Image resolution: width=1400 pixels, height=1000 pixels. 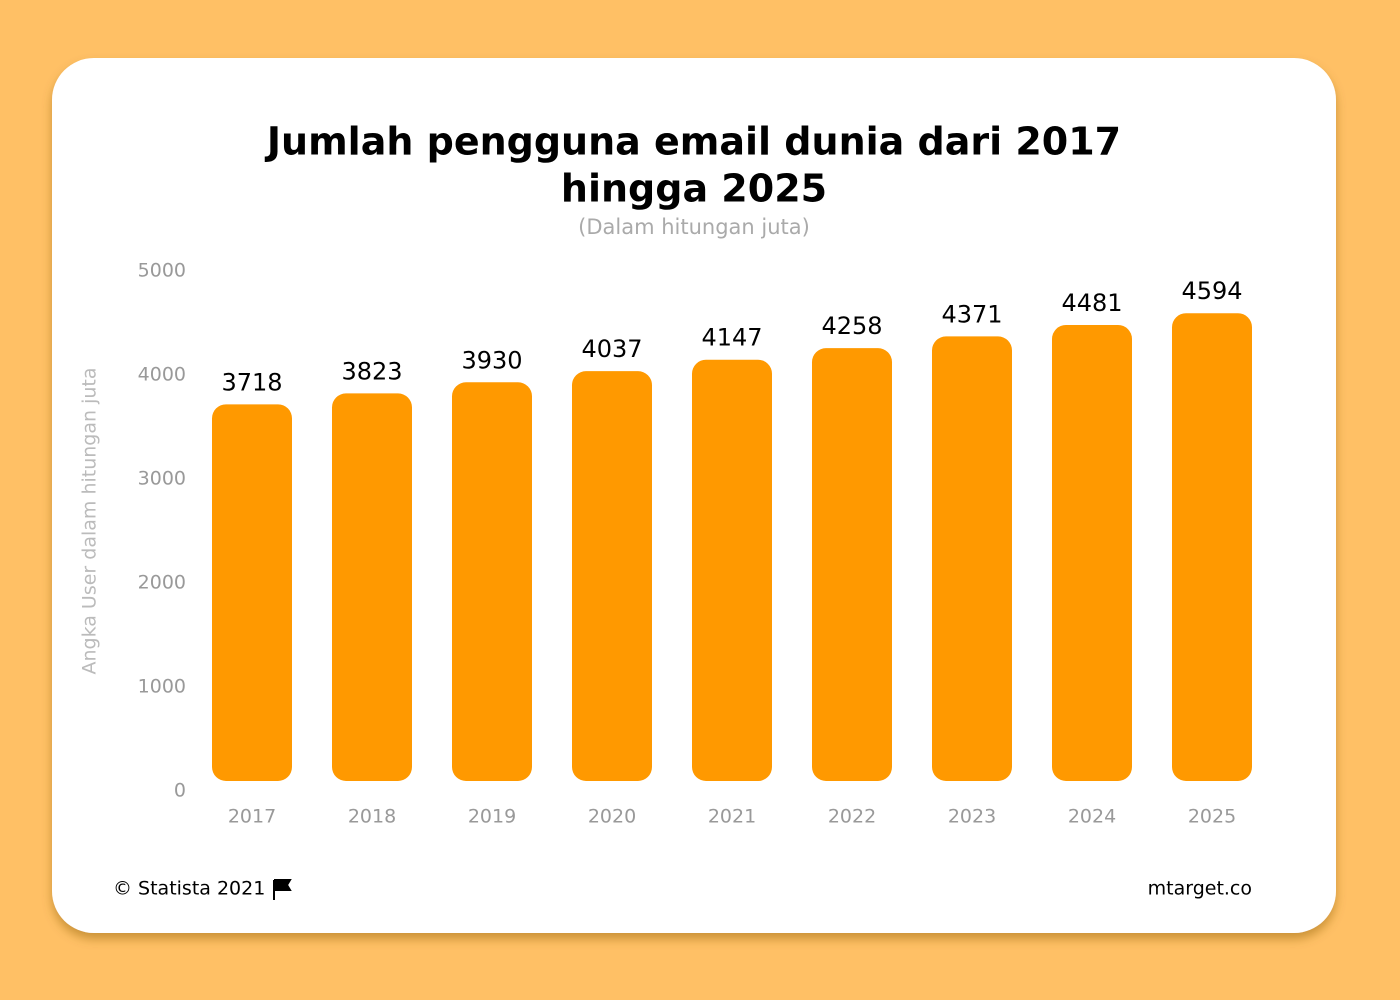 I want to click on chart-subtitle: (Dalam hitungan juta), so click(x=694, y=227).